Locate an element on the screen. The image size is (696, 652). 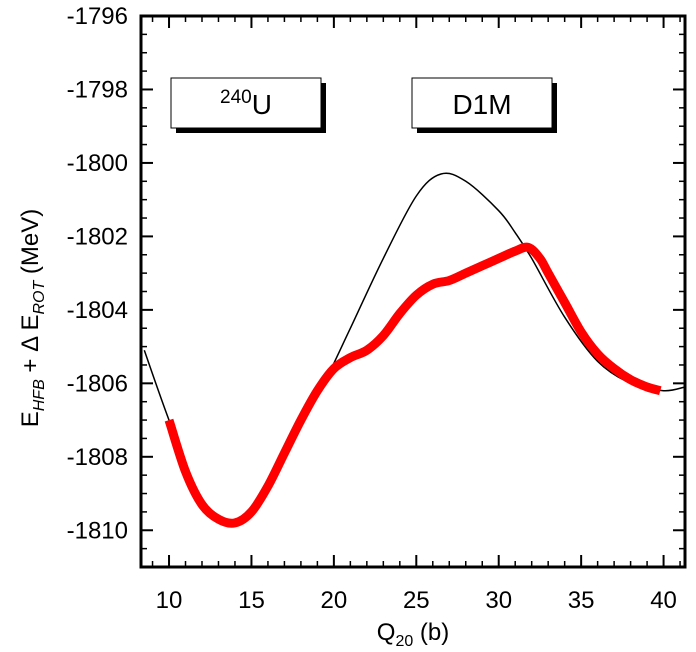
annotation-layer: 240U D1M is located at coordinates (363, 105).